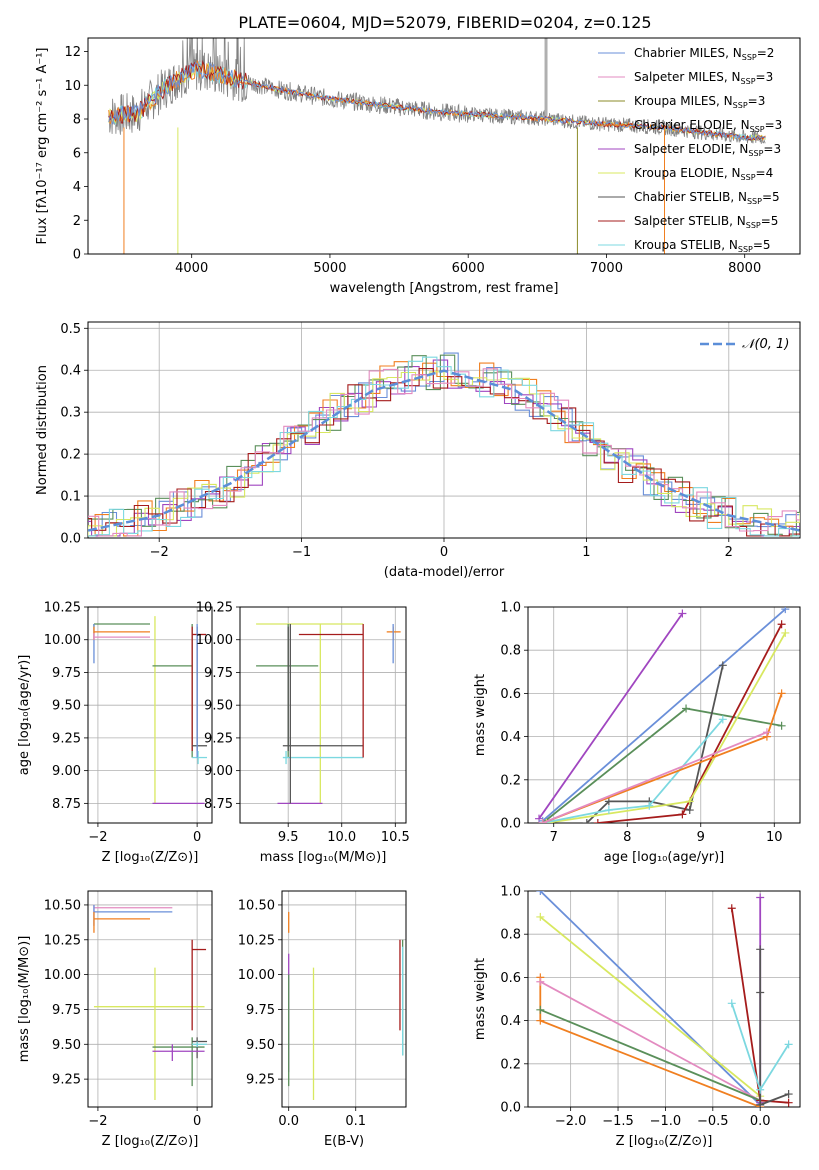  I want to click on x-tick-label: 7, so click(554, 837).